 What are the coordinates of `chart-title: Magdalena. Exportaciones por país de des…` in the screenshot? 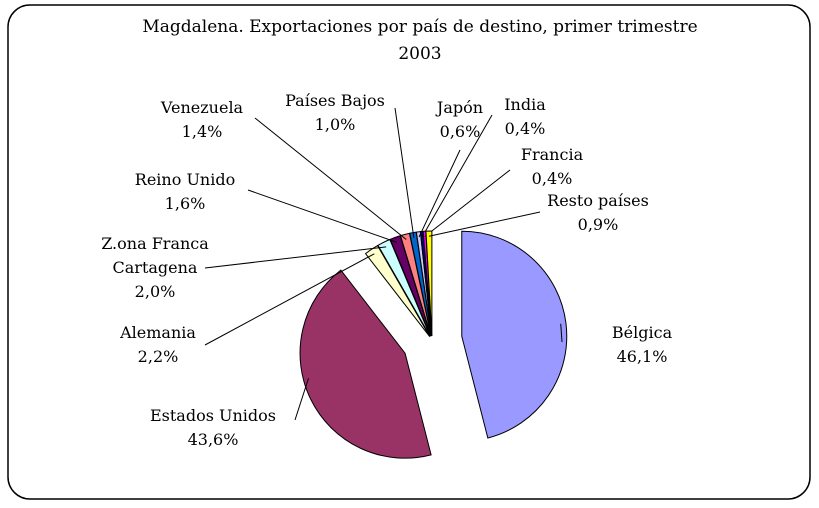 It's located at (420, 40).